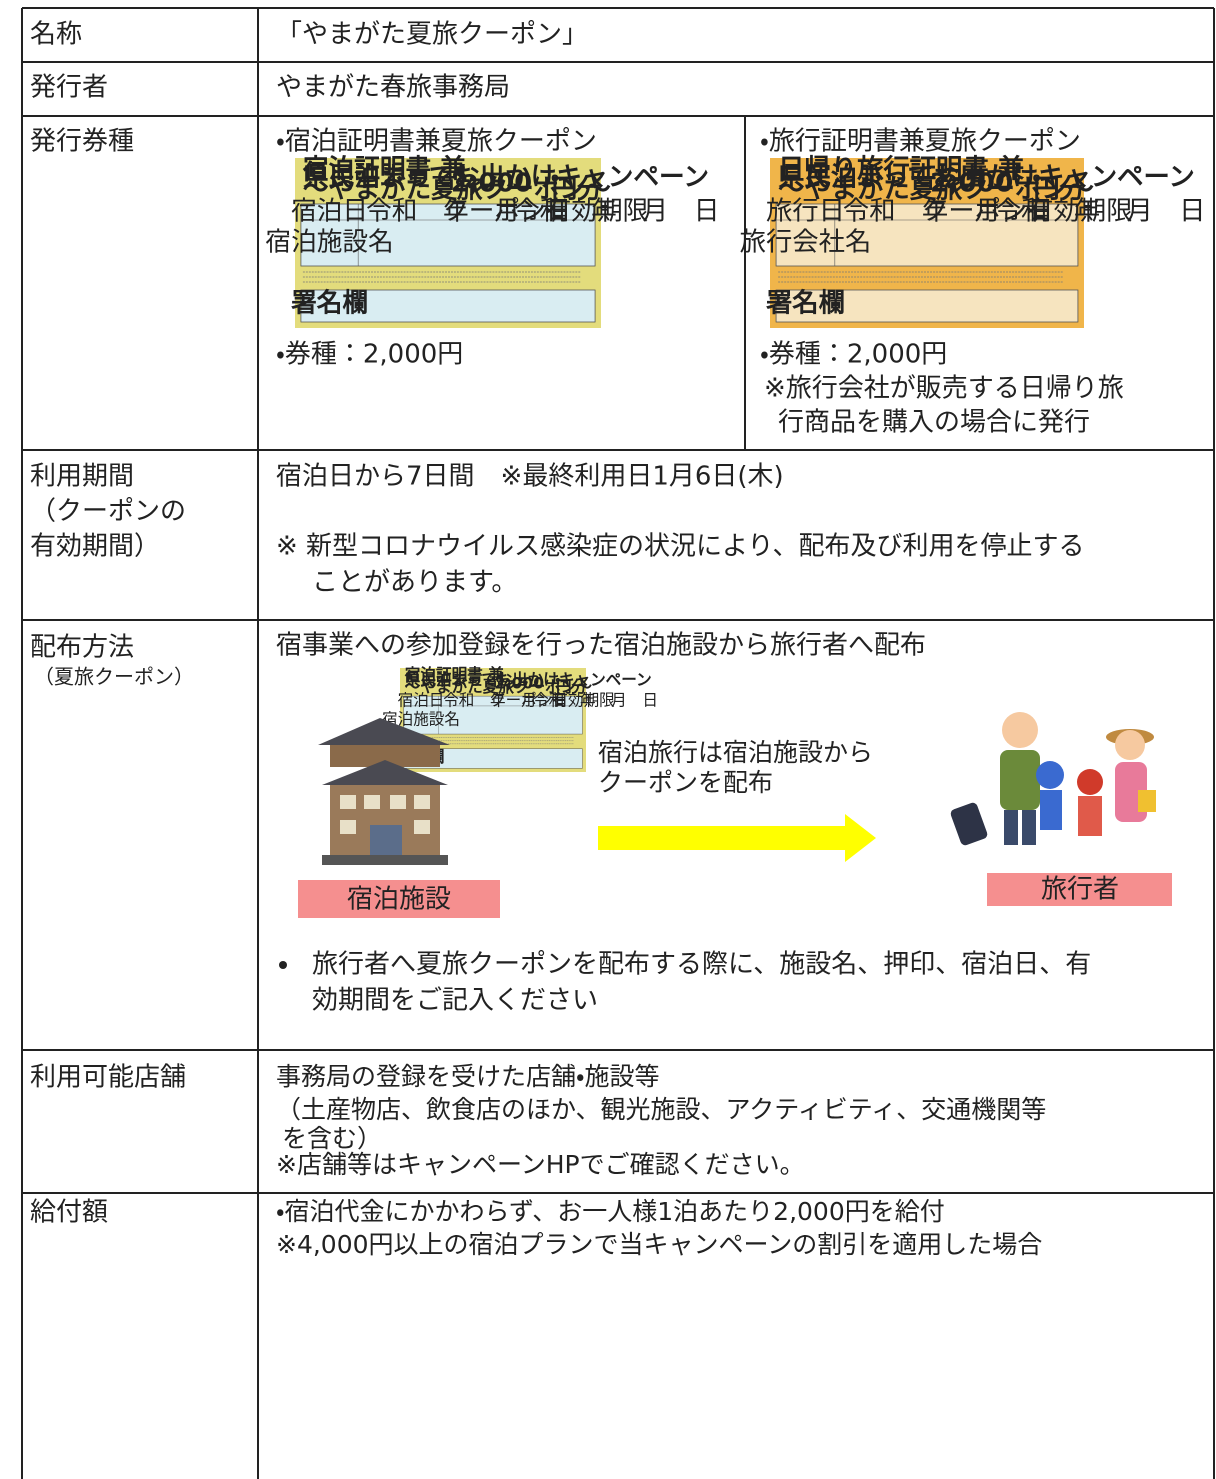 The width and height of the screenshot is (1216, 1479). I want to click on diagram-caption: 宿泊旅行は宿泊施設から, so click(735, 752).